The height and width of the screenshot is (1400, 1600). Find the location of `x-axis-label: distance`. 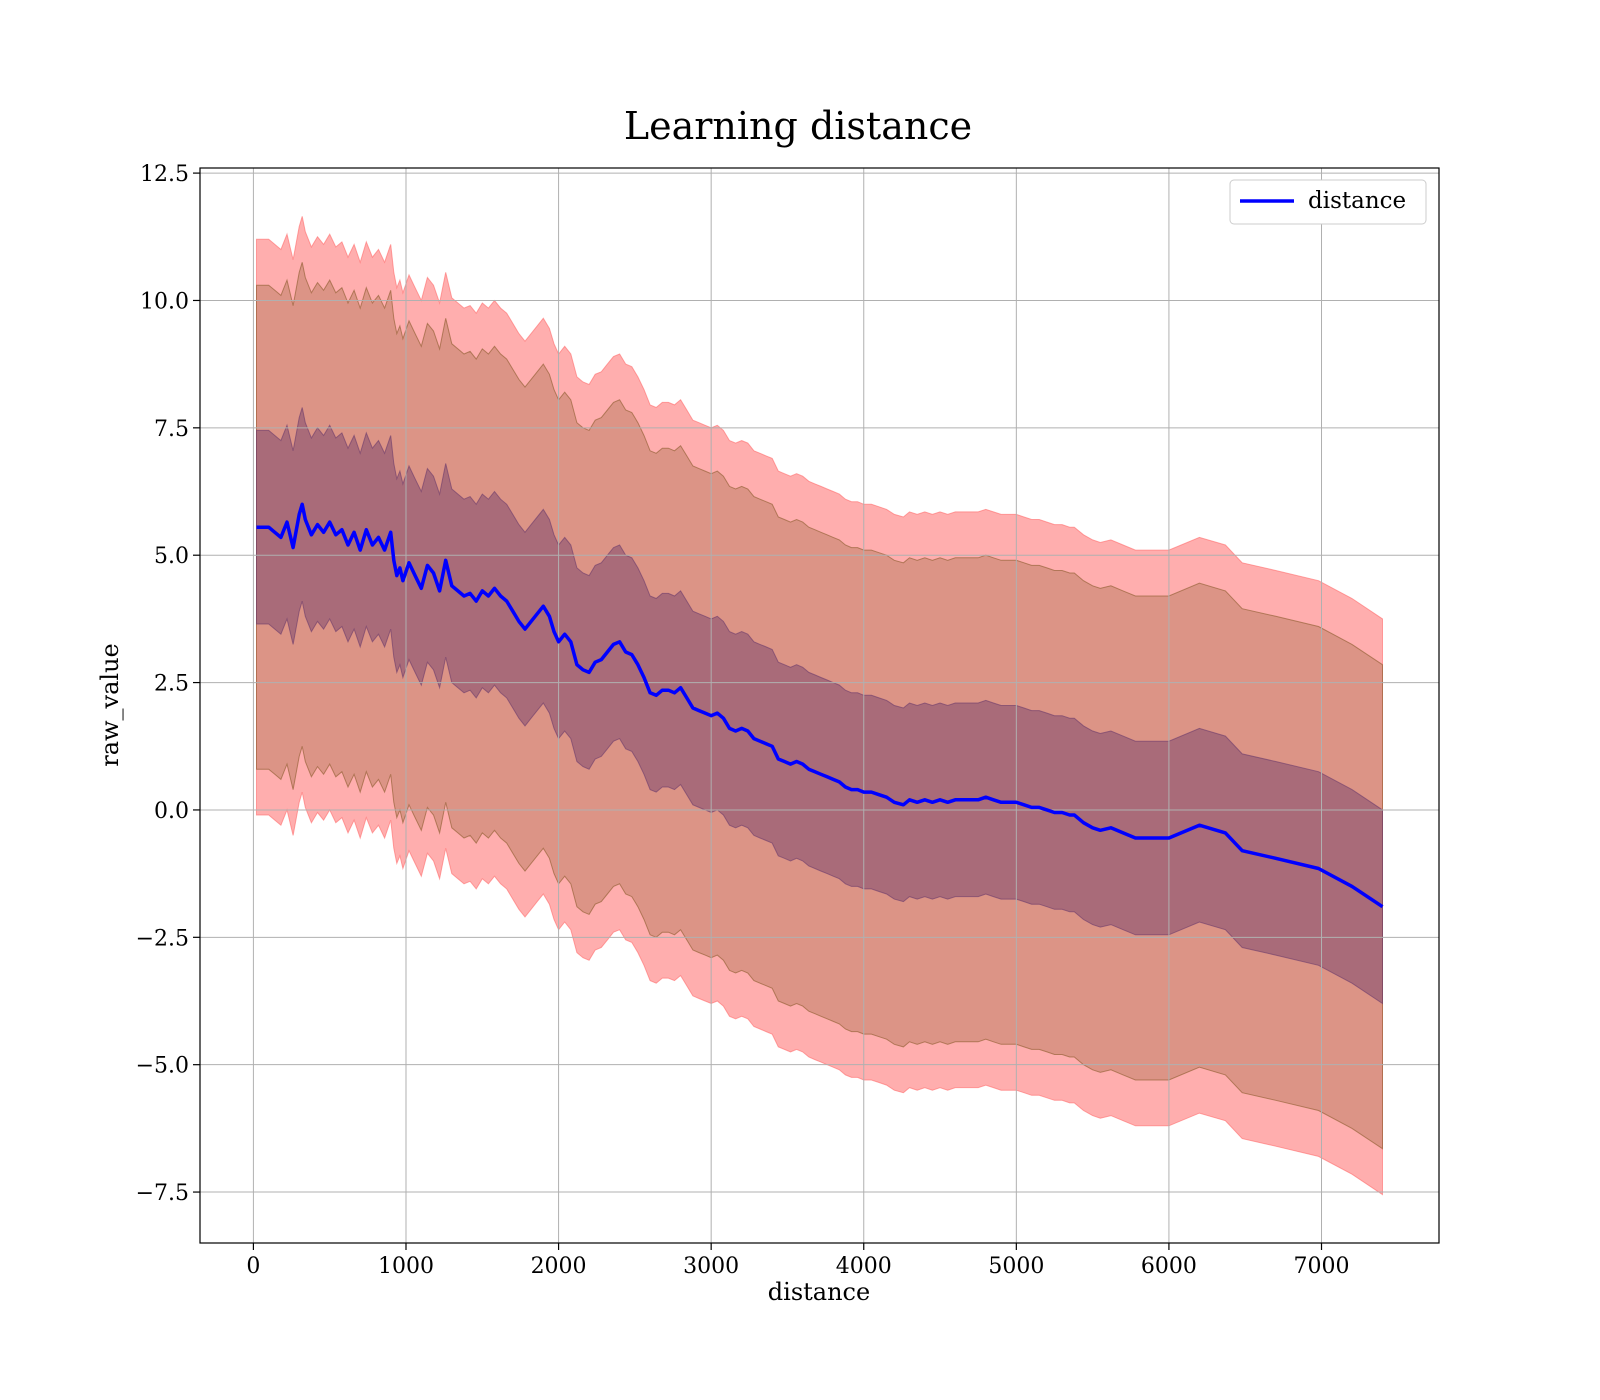

x-axis-label: distance is located at coordinates (819, 1292).